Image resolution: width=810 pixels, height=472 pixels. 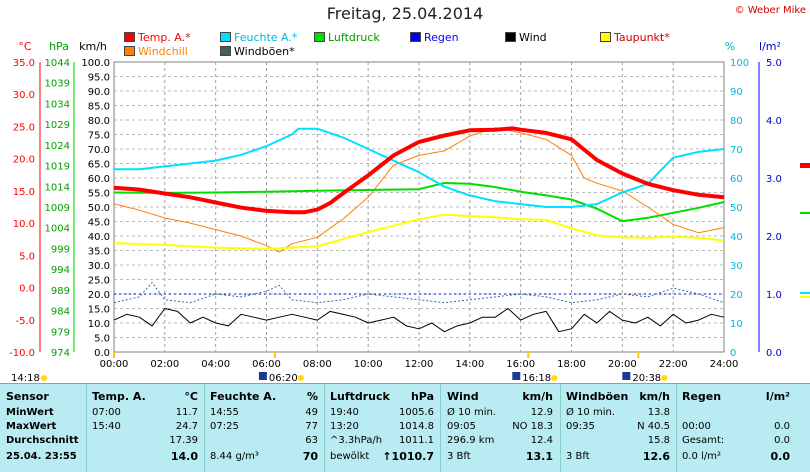 What do you see at coordinates (805, 297) in the screenshot?
I see `edge-mark-dew` at bounding box center [805, 297].